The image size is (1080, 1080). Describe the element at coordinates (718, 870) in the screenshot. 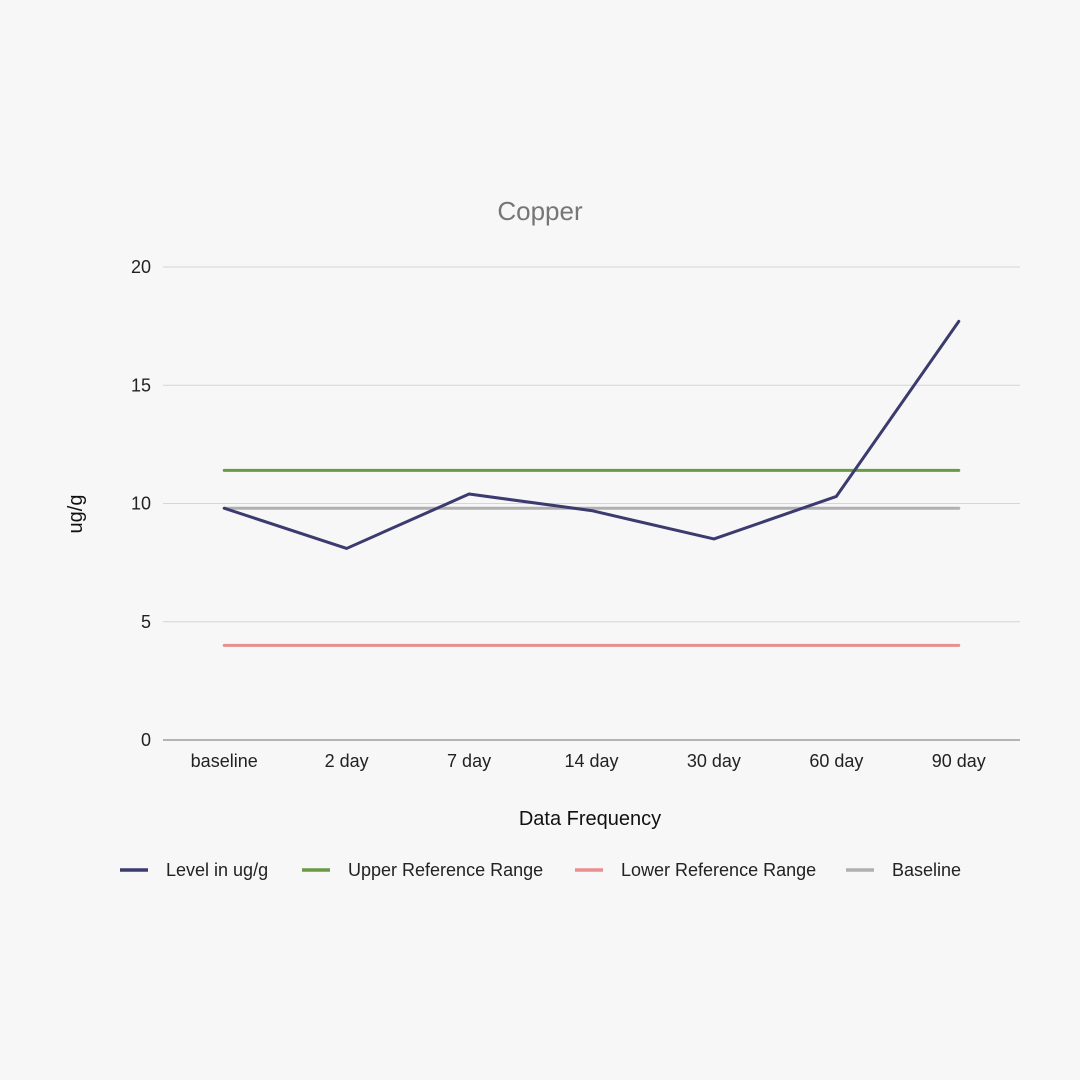

I see `legend-label: Lower Reference Range` at that location.